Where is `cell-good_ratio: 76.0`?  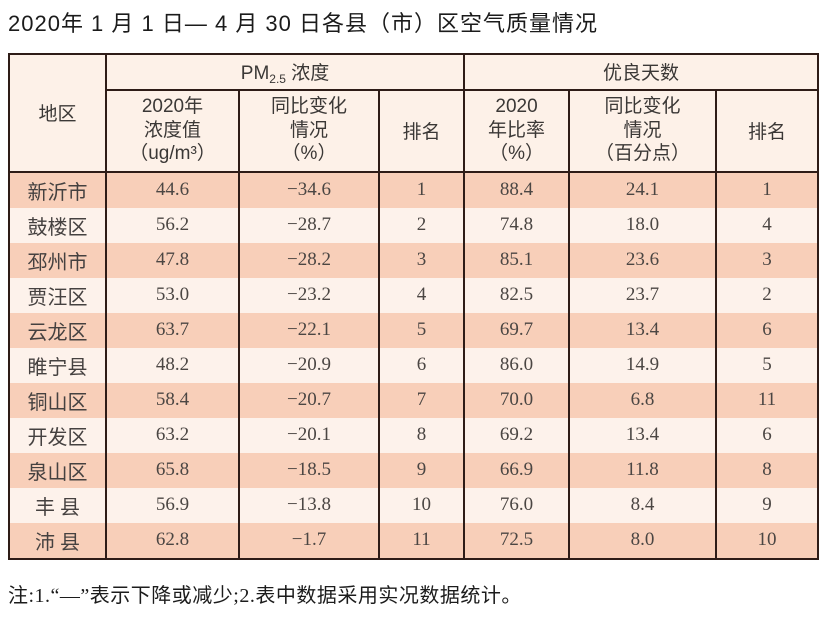 cell-good_ratio: 76.0 is located at coordinates (517, 505).